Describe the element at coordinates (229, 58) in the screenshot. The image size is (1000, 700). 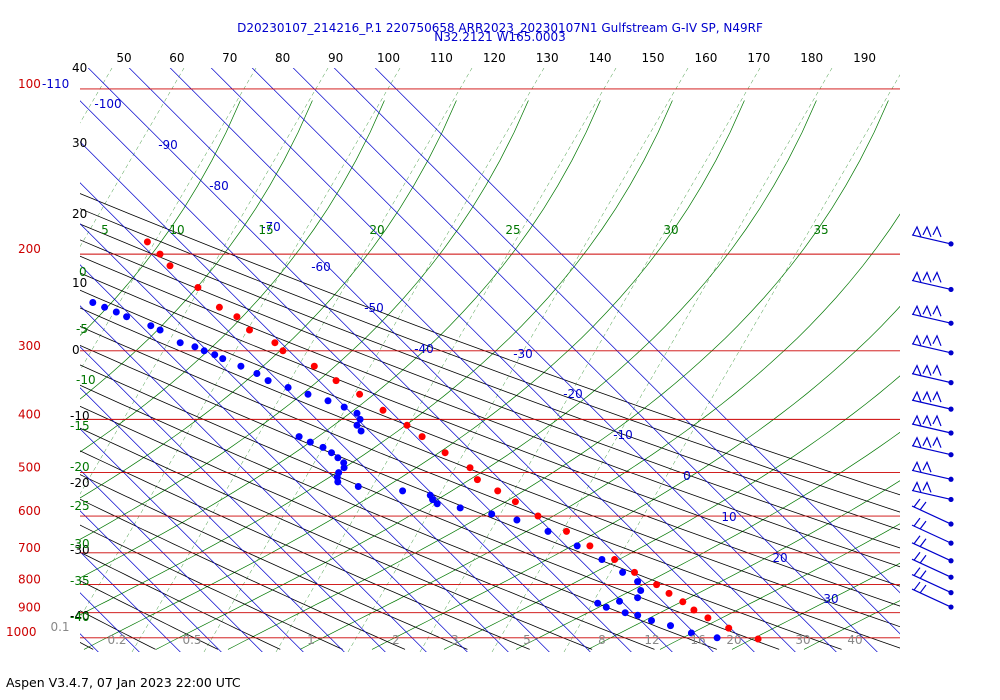
I see `top-temperature-label: 70` at that location.